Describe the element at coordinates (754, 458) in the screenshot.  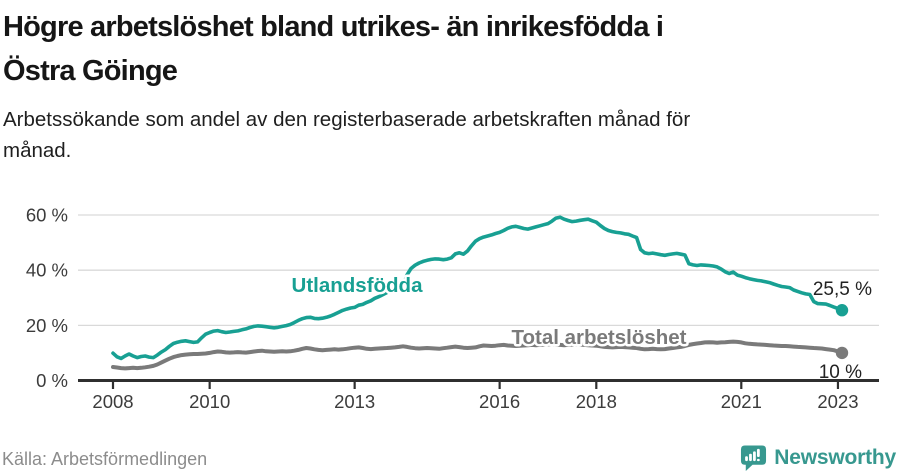
I see `newsworthy-speech-bubble-bar-chart-icon` at that location.